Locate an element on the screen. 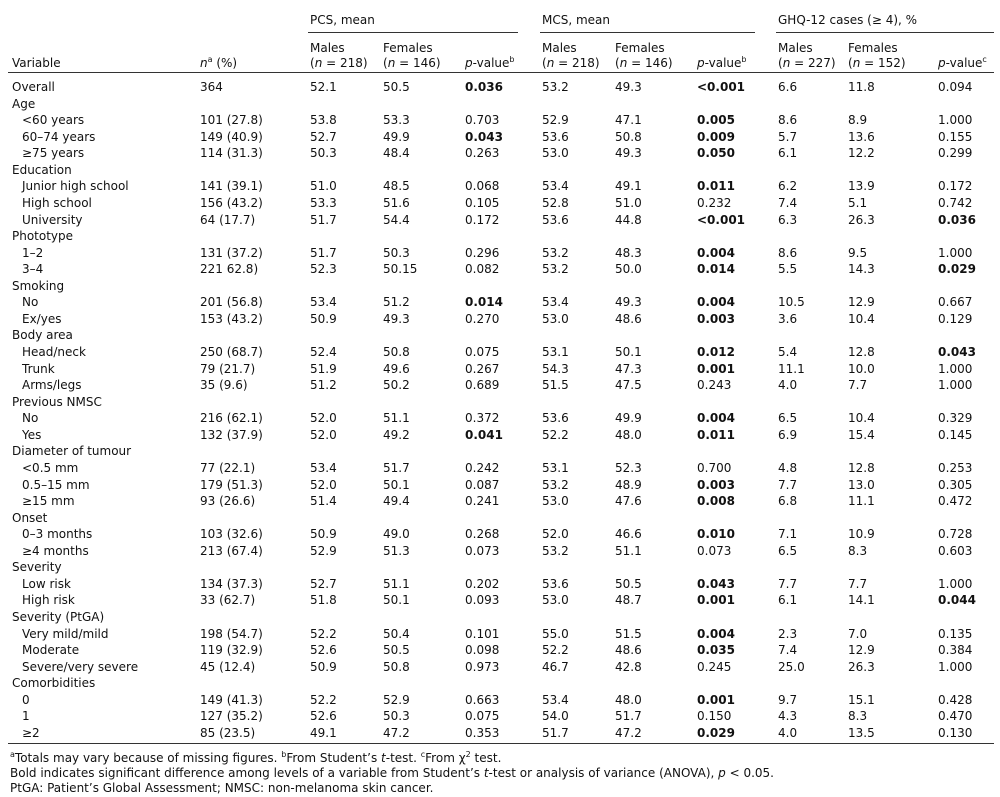  cell: 7.7 is located at coordinates (858, 583).